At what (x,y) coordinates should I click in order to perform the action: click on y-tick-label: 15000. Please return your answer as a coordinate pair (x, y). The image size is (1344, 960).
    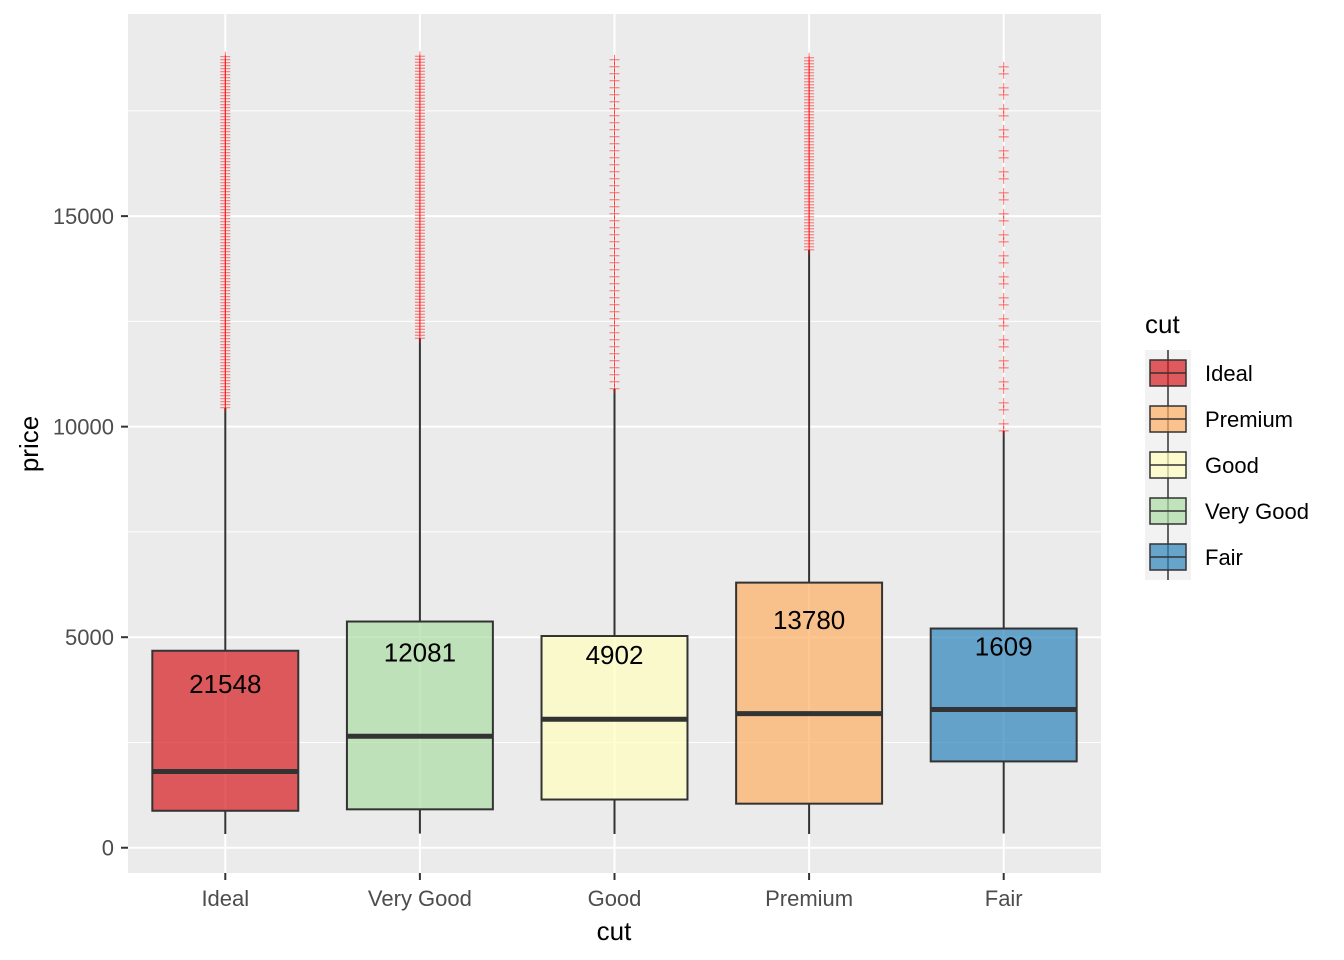
    Looking at the image, I should click on (83, 216).